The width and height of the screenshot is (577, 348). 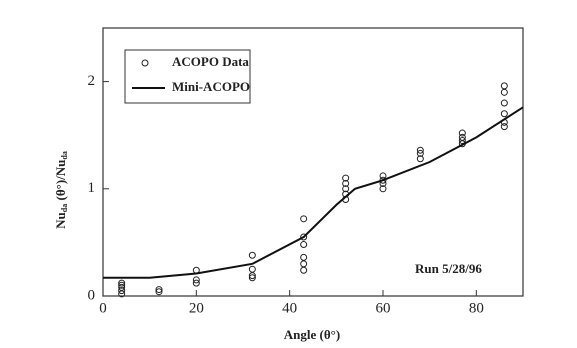 I want to click on x-tick-label: 0, so click(x=103, y=308).